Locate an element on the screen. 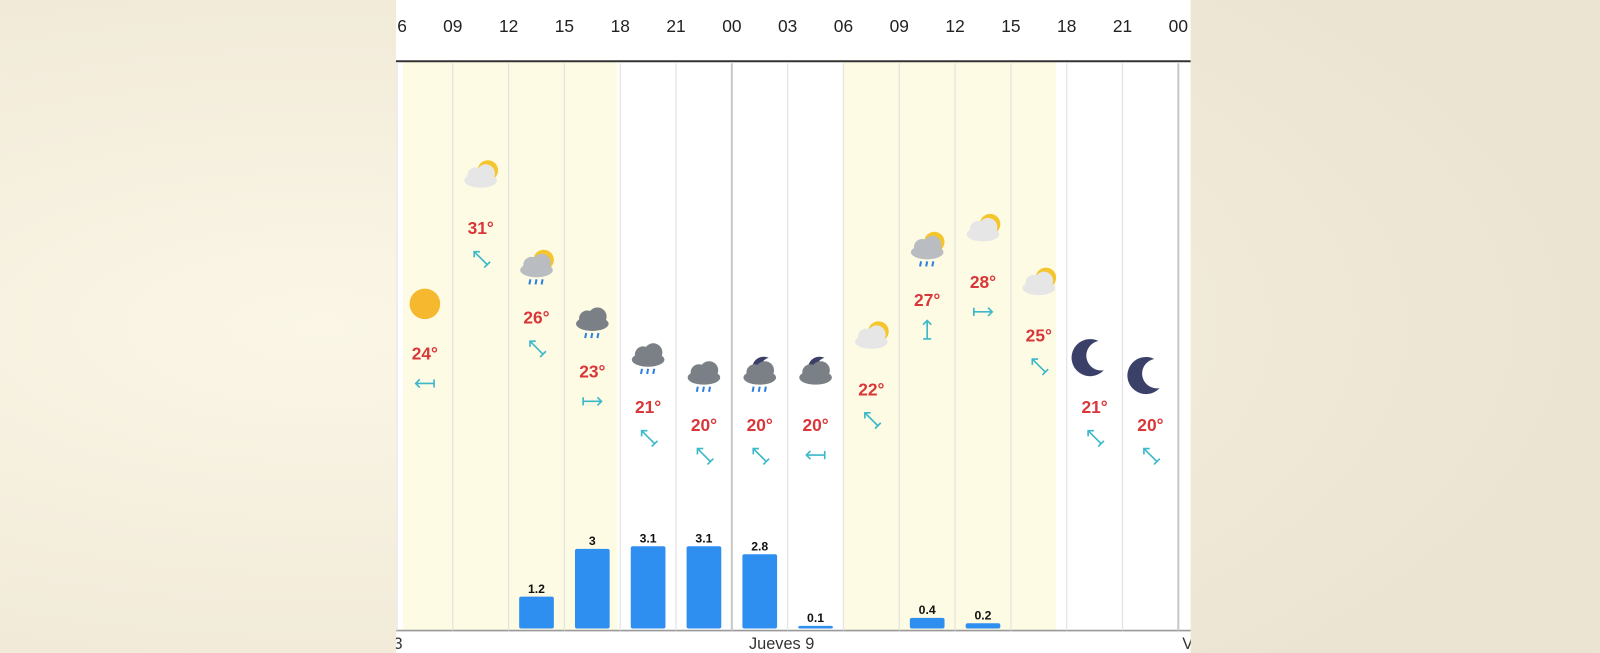 The height and width of the screenshot is (653, 1600). day-label: 3 is located at coordinates (397, 644).